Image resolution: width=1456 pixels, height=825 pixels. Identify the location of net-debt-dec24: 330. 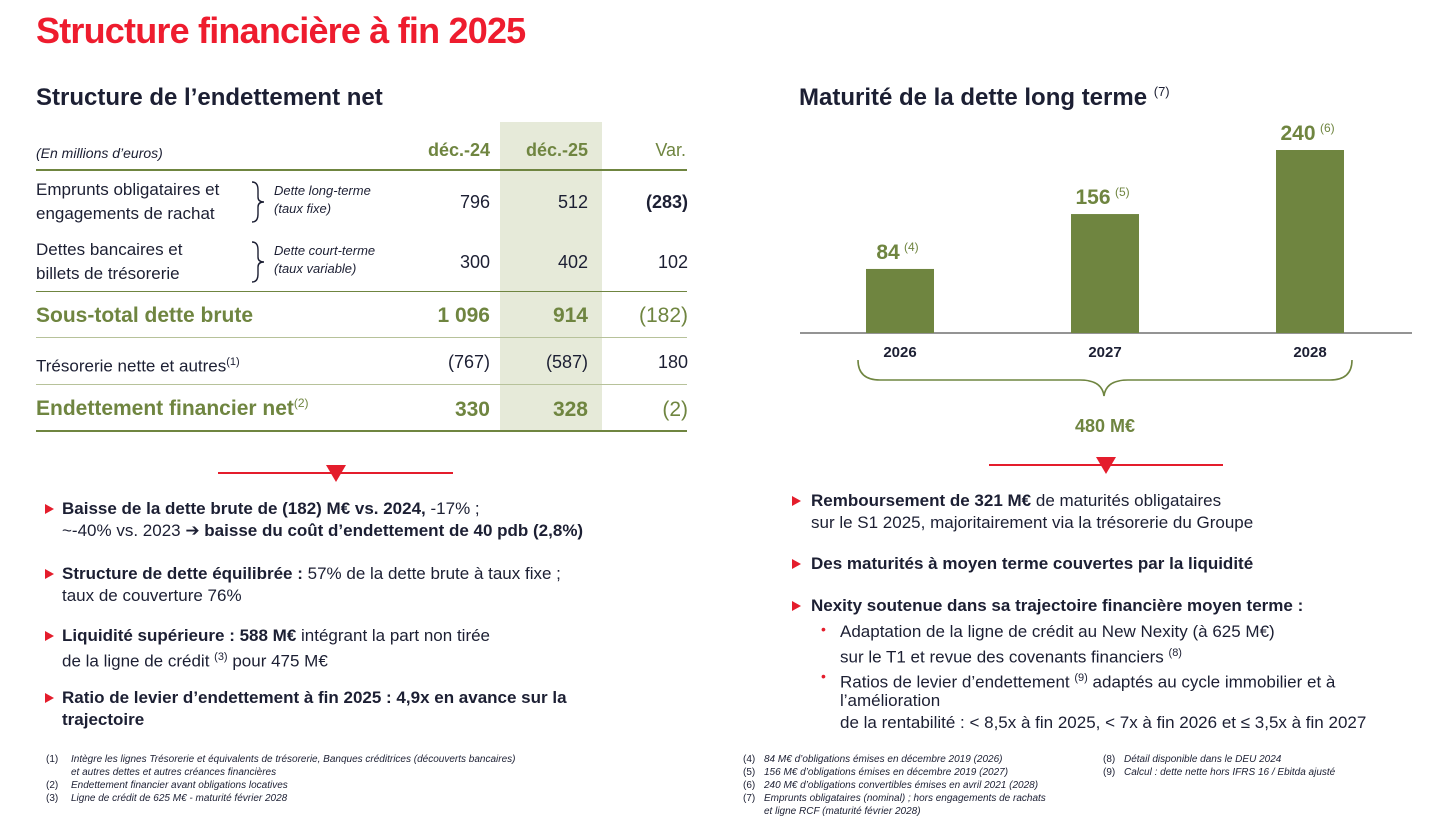
(472, 409).